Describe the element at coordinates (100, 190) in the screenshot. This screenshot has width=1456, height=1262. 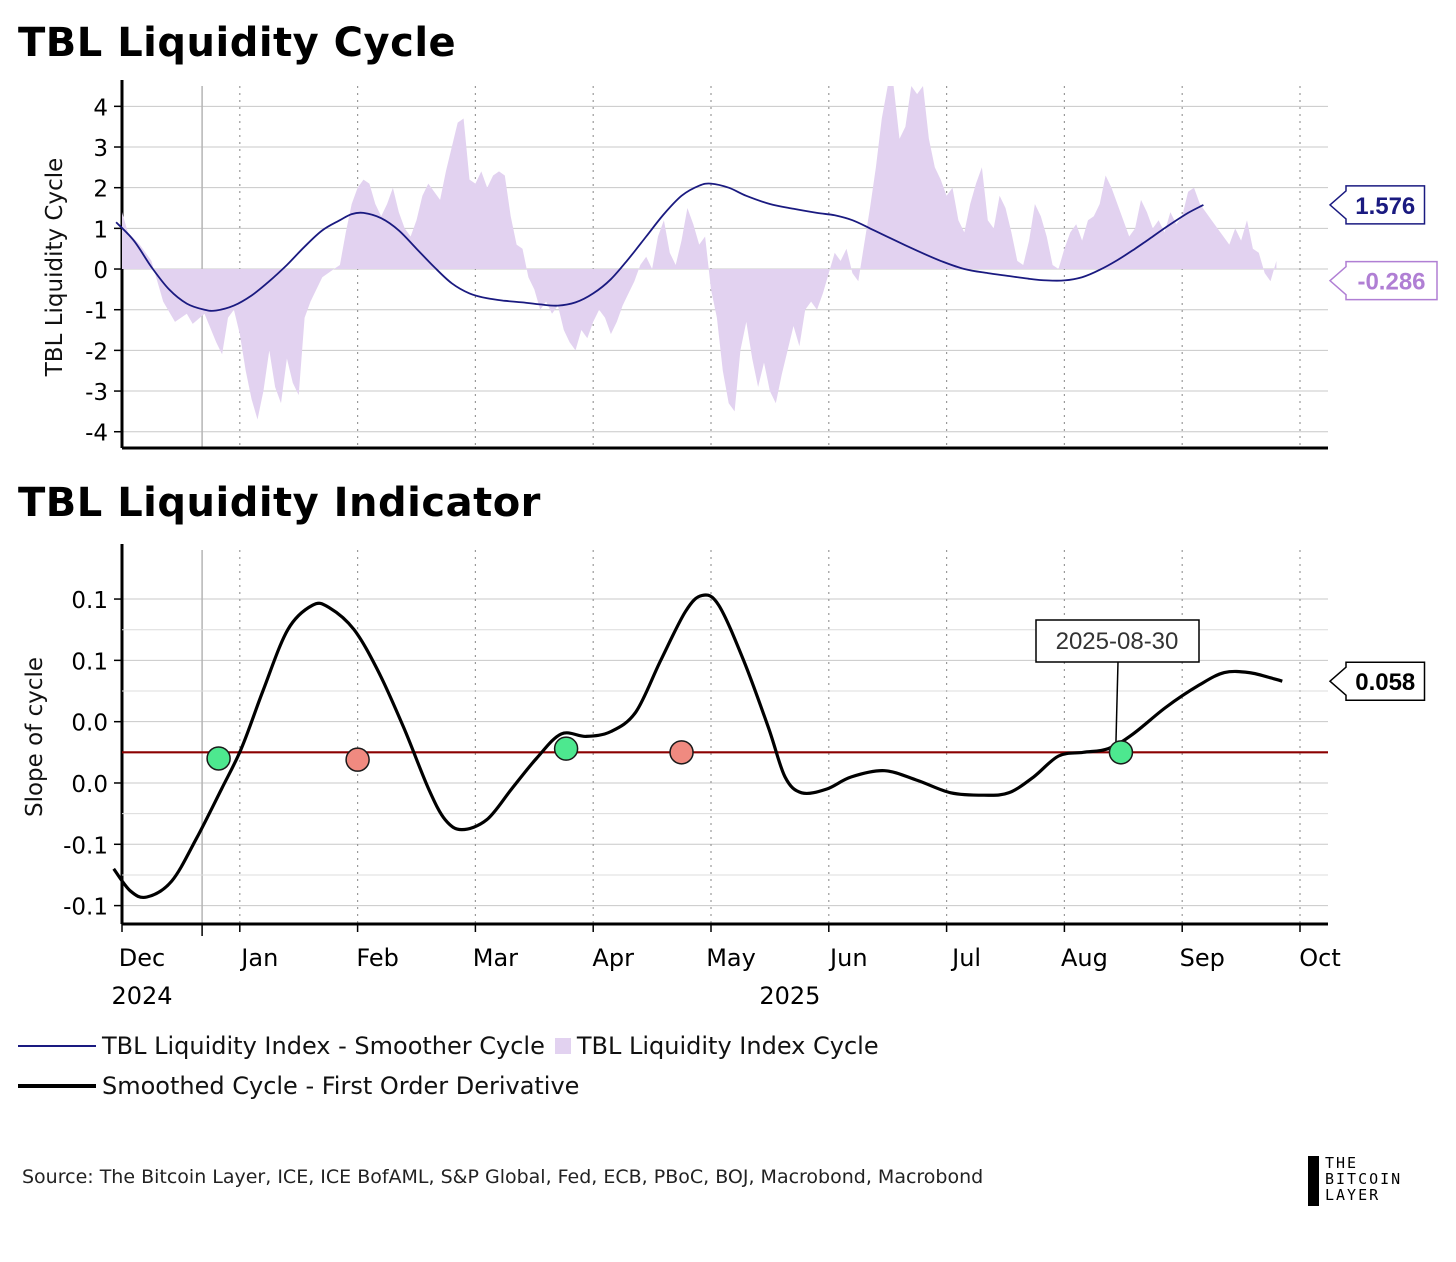
I see `cycle-ytick-label: 2` at that location.